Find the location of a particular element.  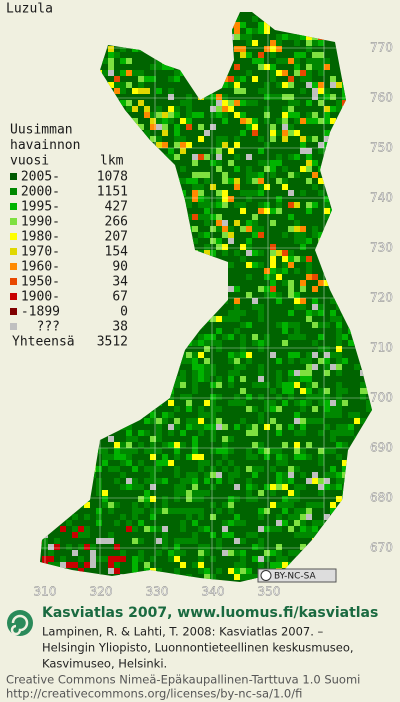

legend-heading: havainnon is located at coordinates (45, 145).